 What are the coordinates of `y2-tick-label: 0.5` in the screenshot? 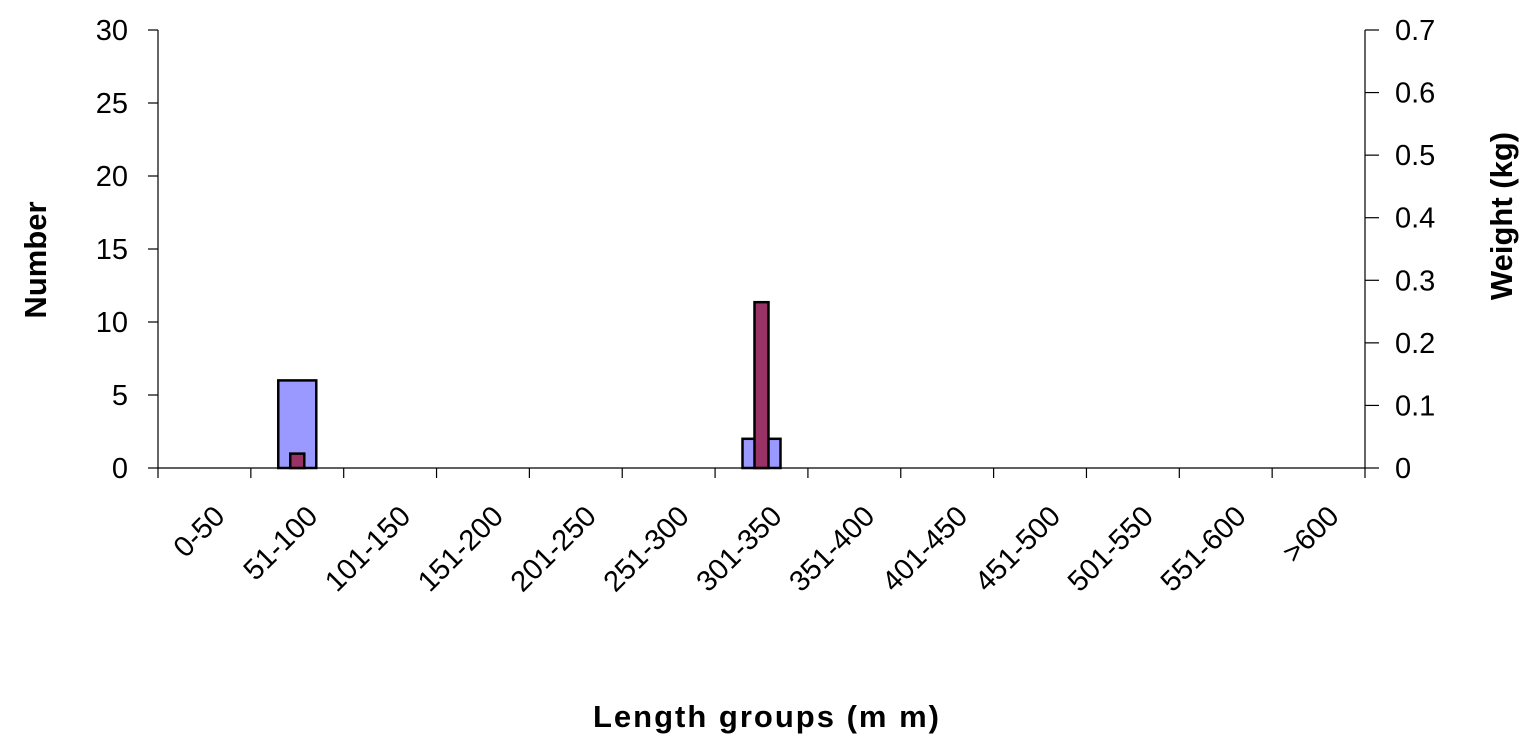 It's located at (1415, 156).